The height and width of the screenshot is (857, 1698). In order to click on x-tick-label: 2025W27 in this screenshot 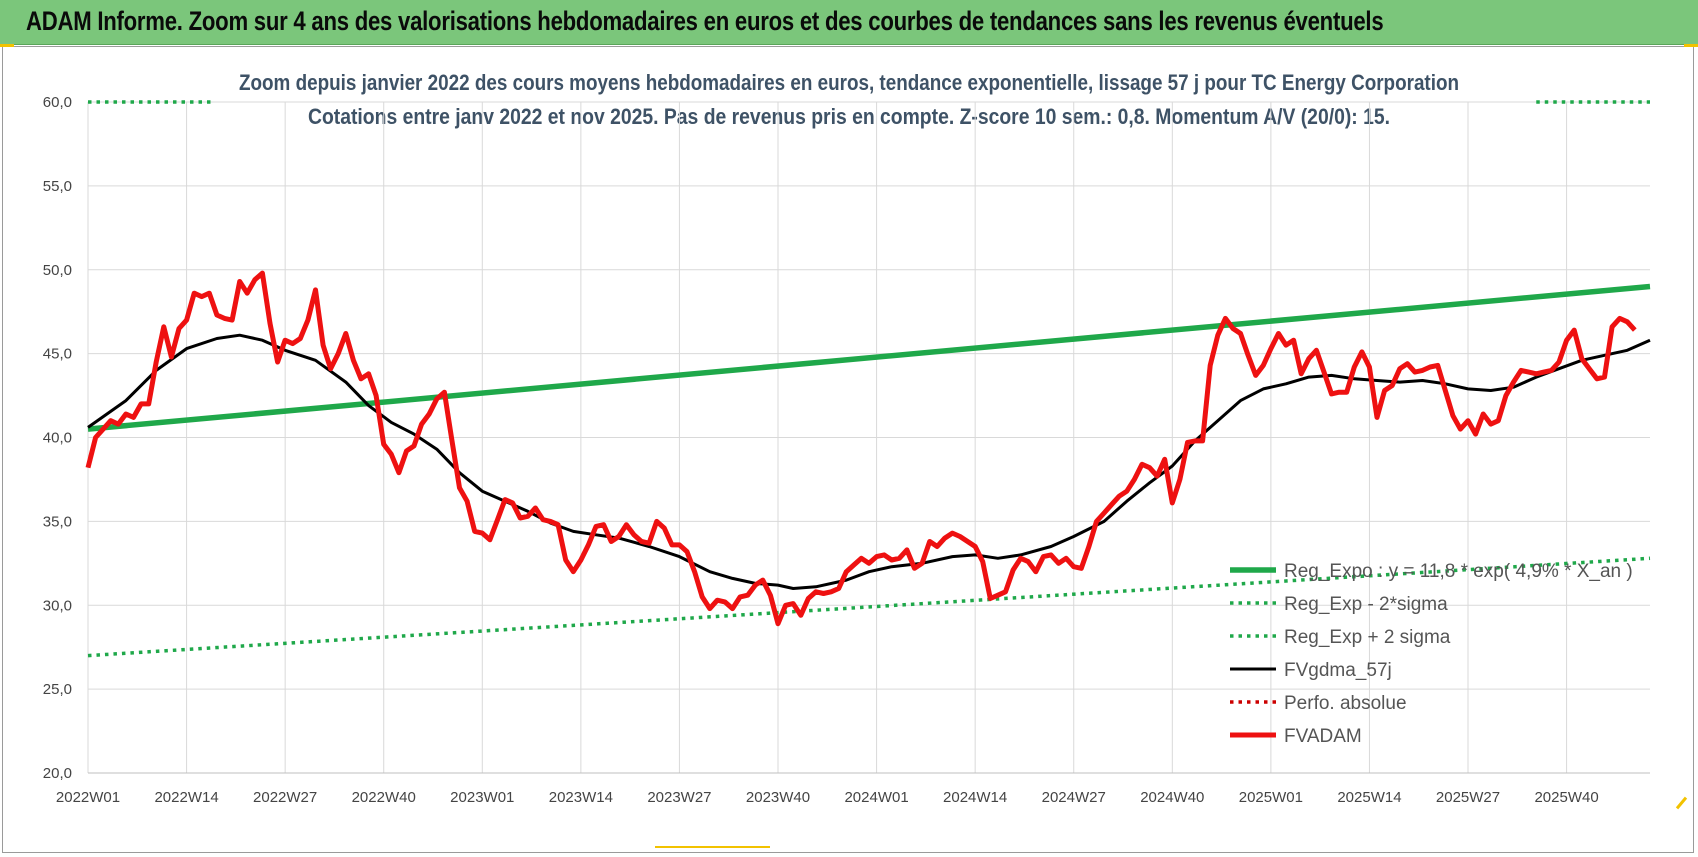, I will do `click(1468, 797)`.